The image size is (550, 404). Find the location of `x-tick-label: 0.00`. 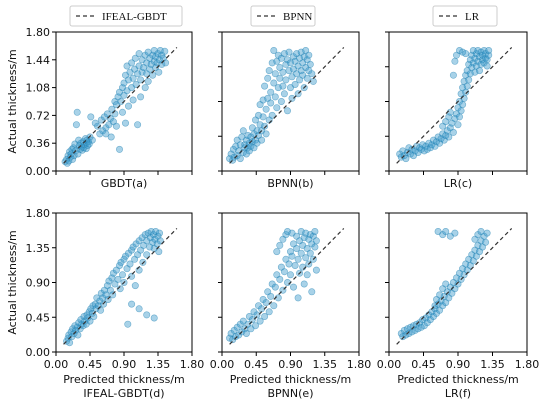

x-tick-label: 0.00 is located at coordinates (56, 364).